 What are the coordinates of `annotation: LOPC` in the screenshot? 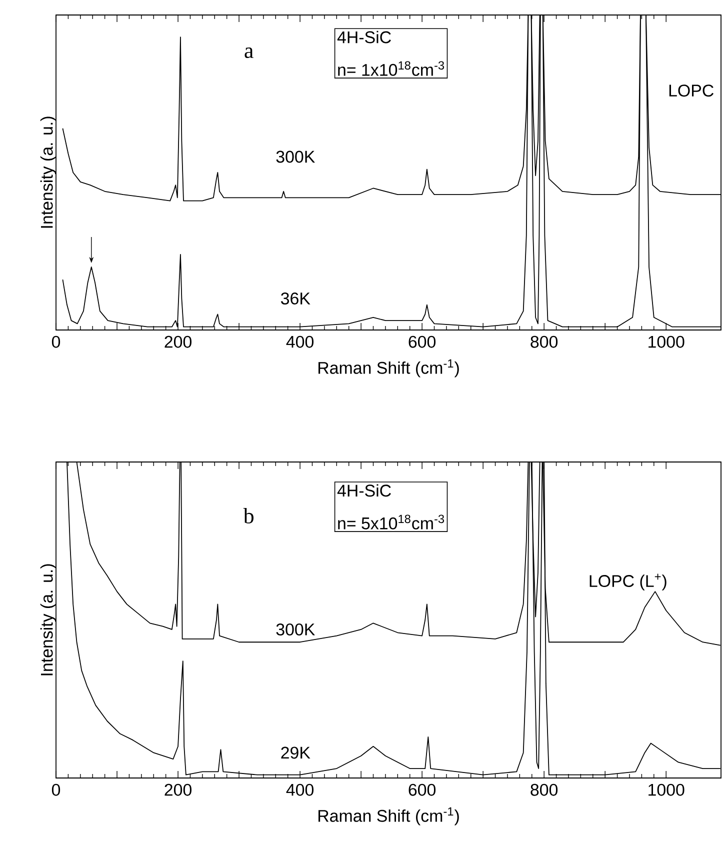 It's located at (691, 90).